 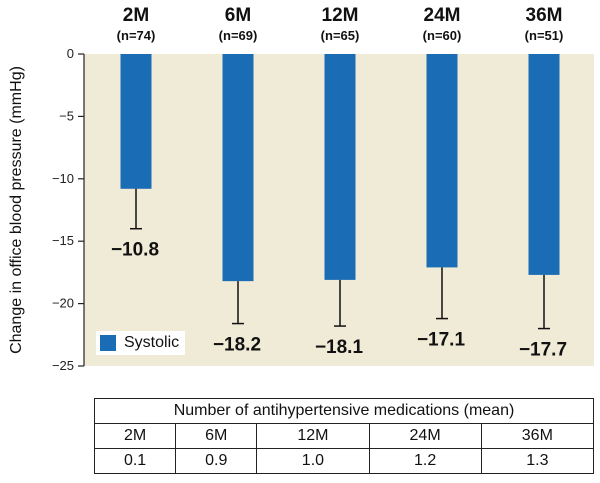 I want to click on legend: Systolic, so click(x=141, y=343).